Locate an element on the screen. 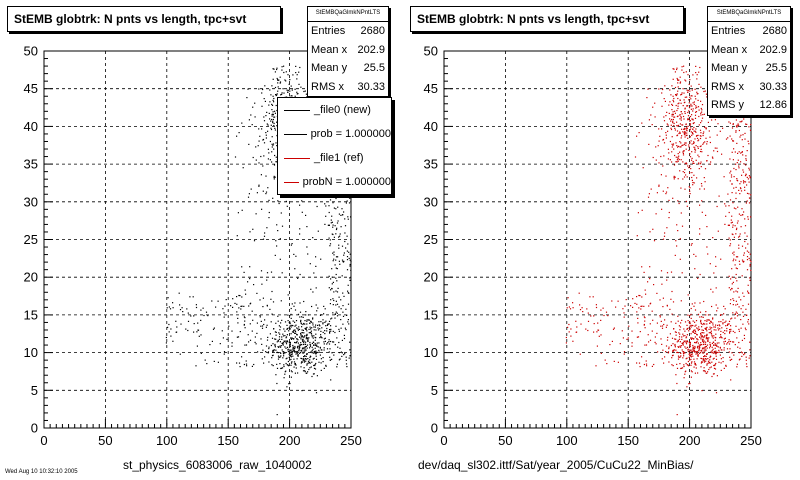  x-tick-label: 100 is located at coordinates (567, 440).